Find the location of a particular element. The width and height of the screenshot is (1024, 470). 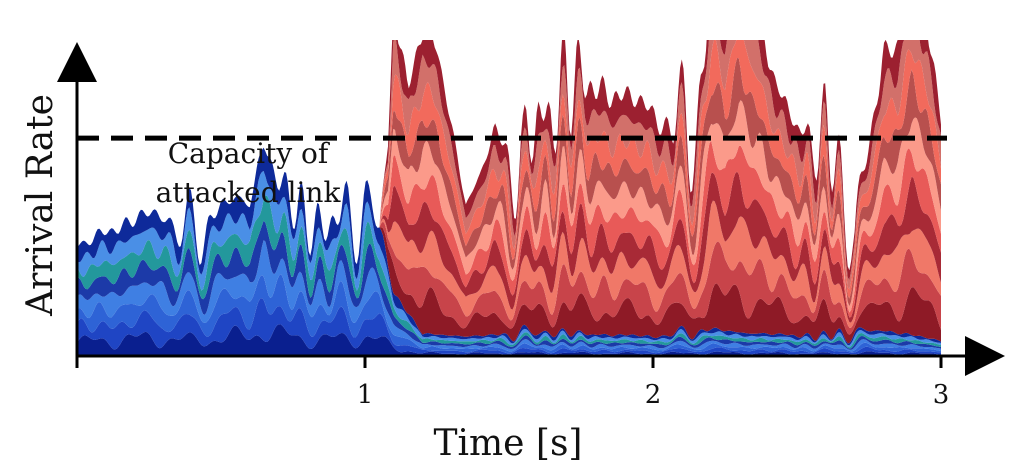

y-axis-arrow-icon is located at coordinates (77, 62).